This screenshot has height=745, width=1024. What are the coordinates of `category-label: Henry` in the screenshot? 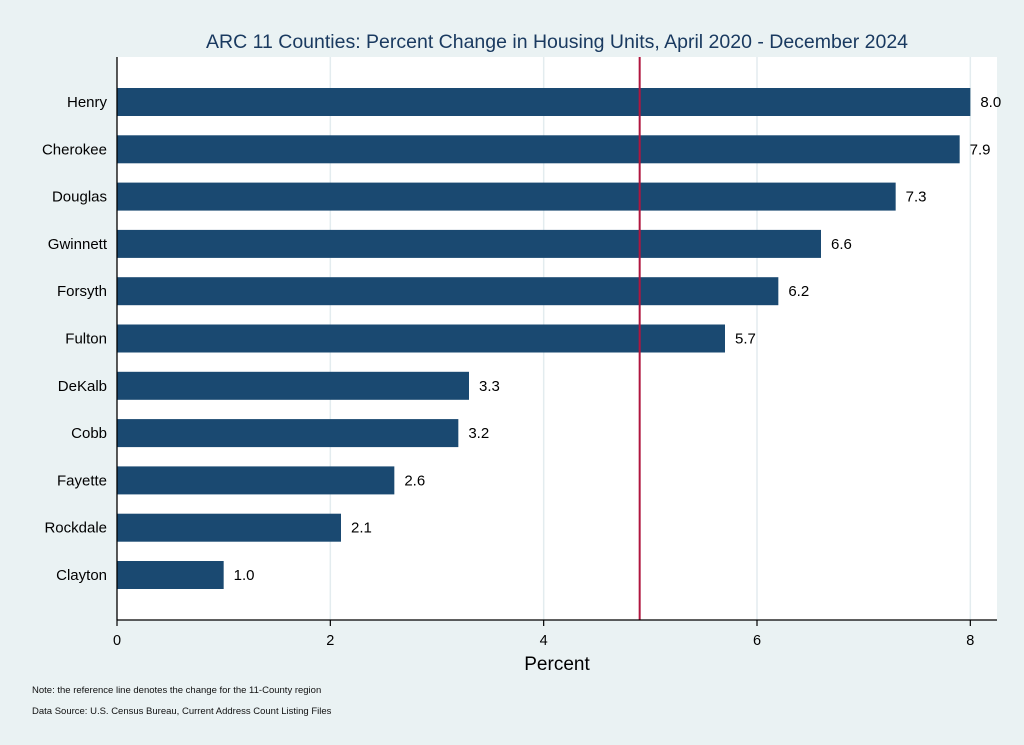 It's located at (87, 102).